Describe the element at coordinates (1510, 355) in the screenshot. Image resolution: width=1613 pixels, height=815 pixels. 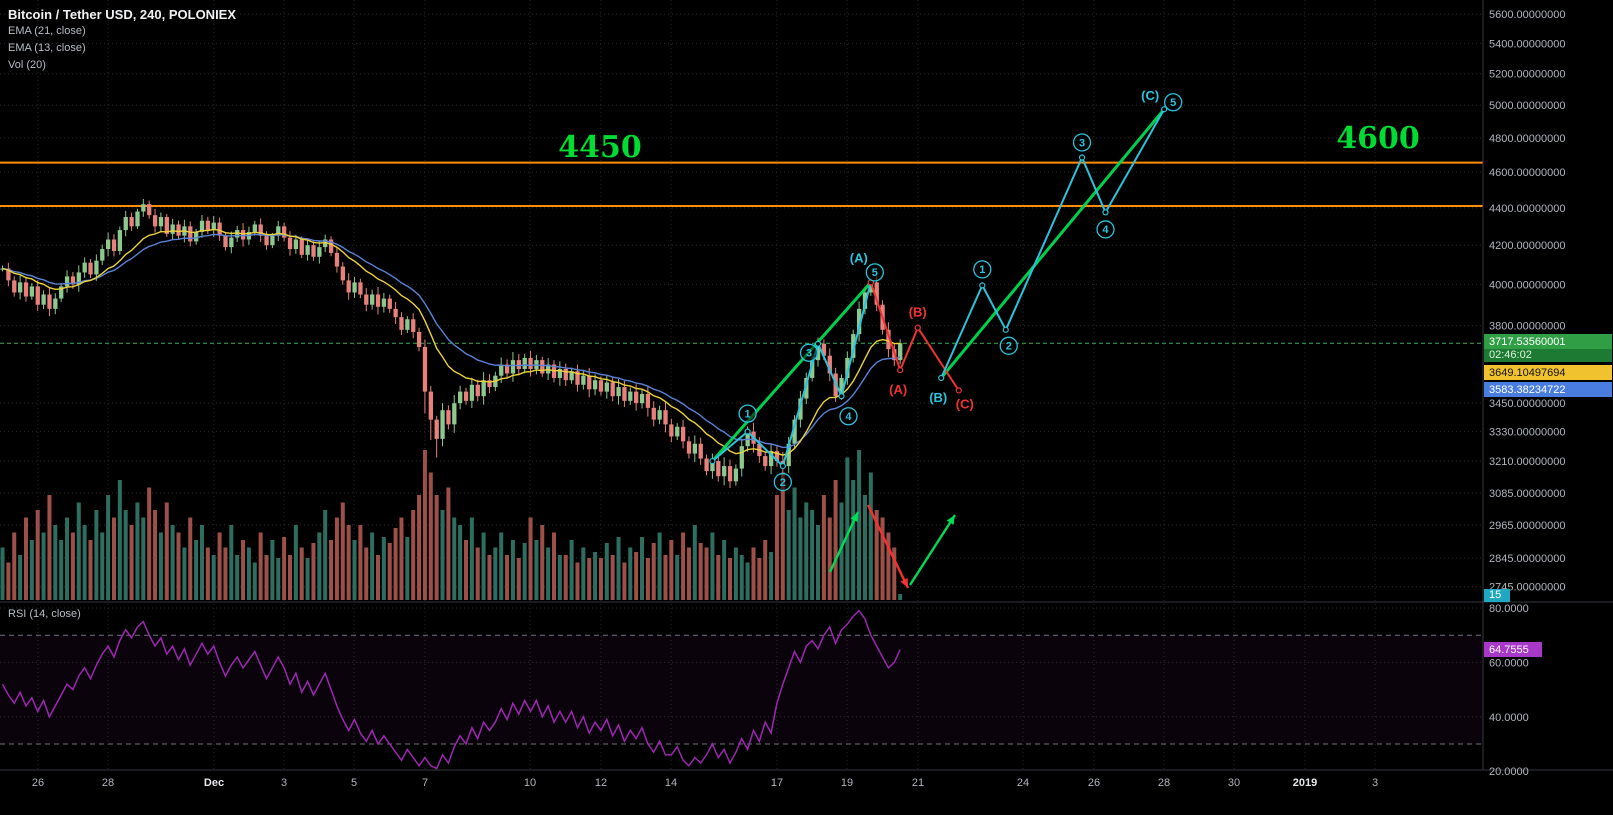
I see `svg-text: 02:46:02` at that location.